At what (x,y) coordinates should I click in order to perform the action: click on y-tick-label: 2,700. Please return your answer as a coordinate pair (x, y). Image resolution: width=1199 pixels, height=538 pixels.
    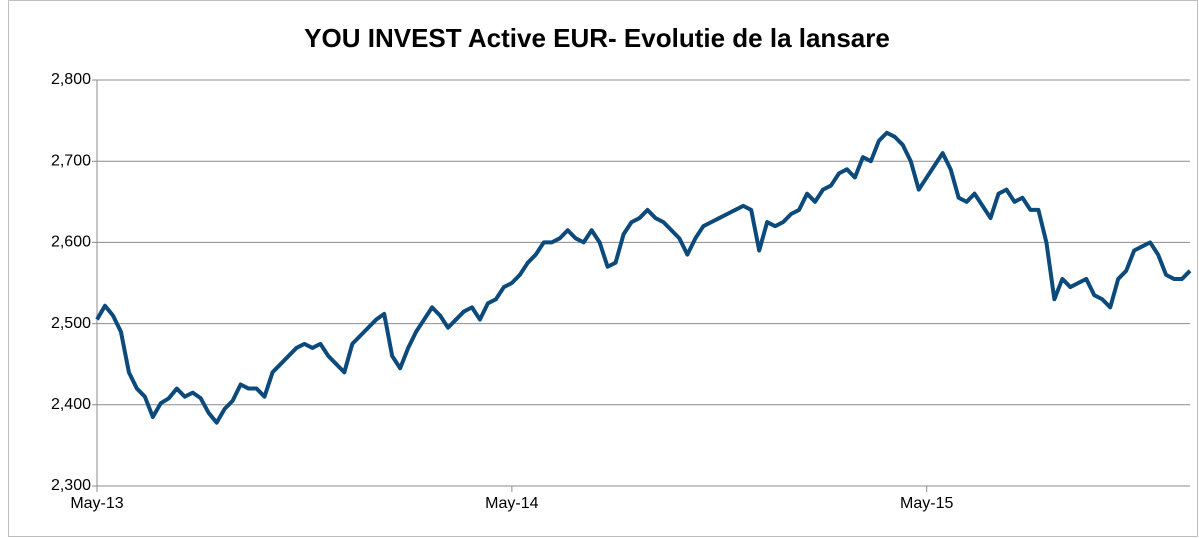
    Looking at the image, I should click on (71, 160).